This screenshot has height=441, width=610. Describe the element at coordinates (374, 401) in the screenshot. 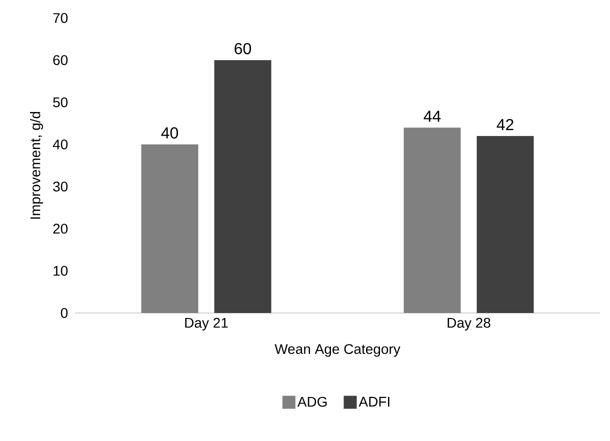

I see `legend-label: ADFI` at that location.